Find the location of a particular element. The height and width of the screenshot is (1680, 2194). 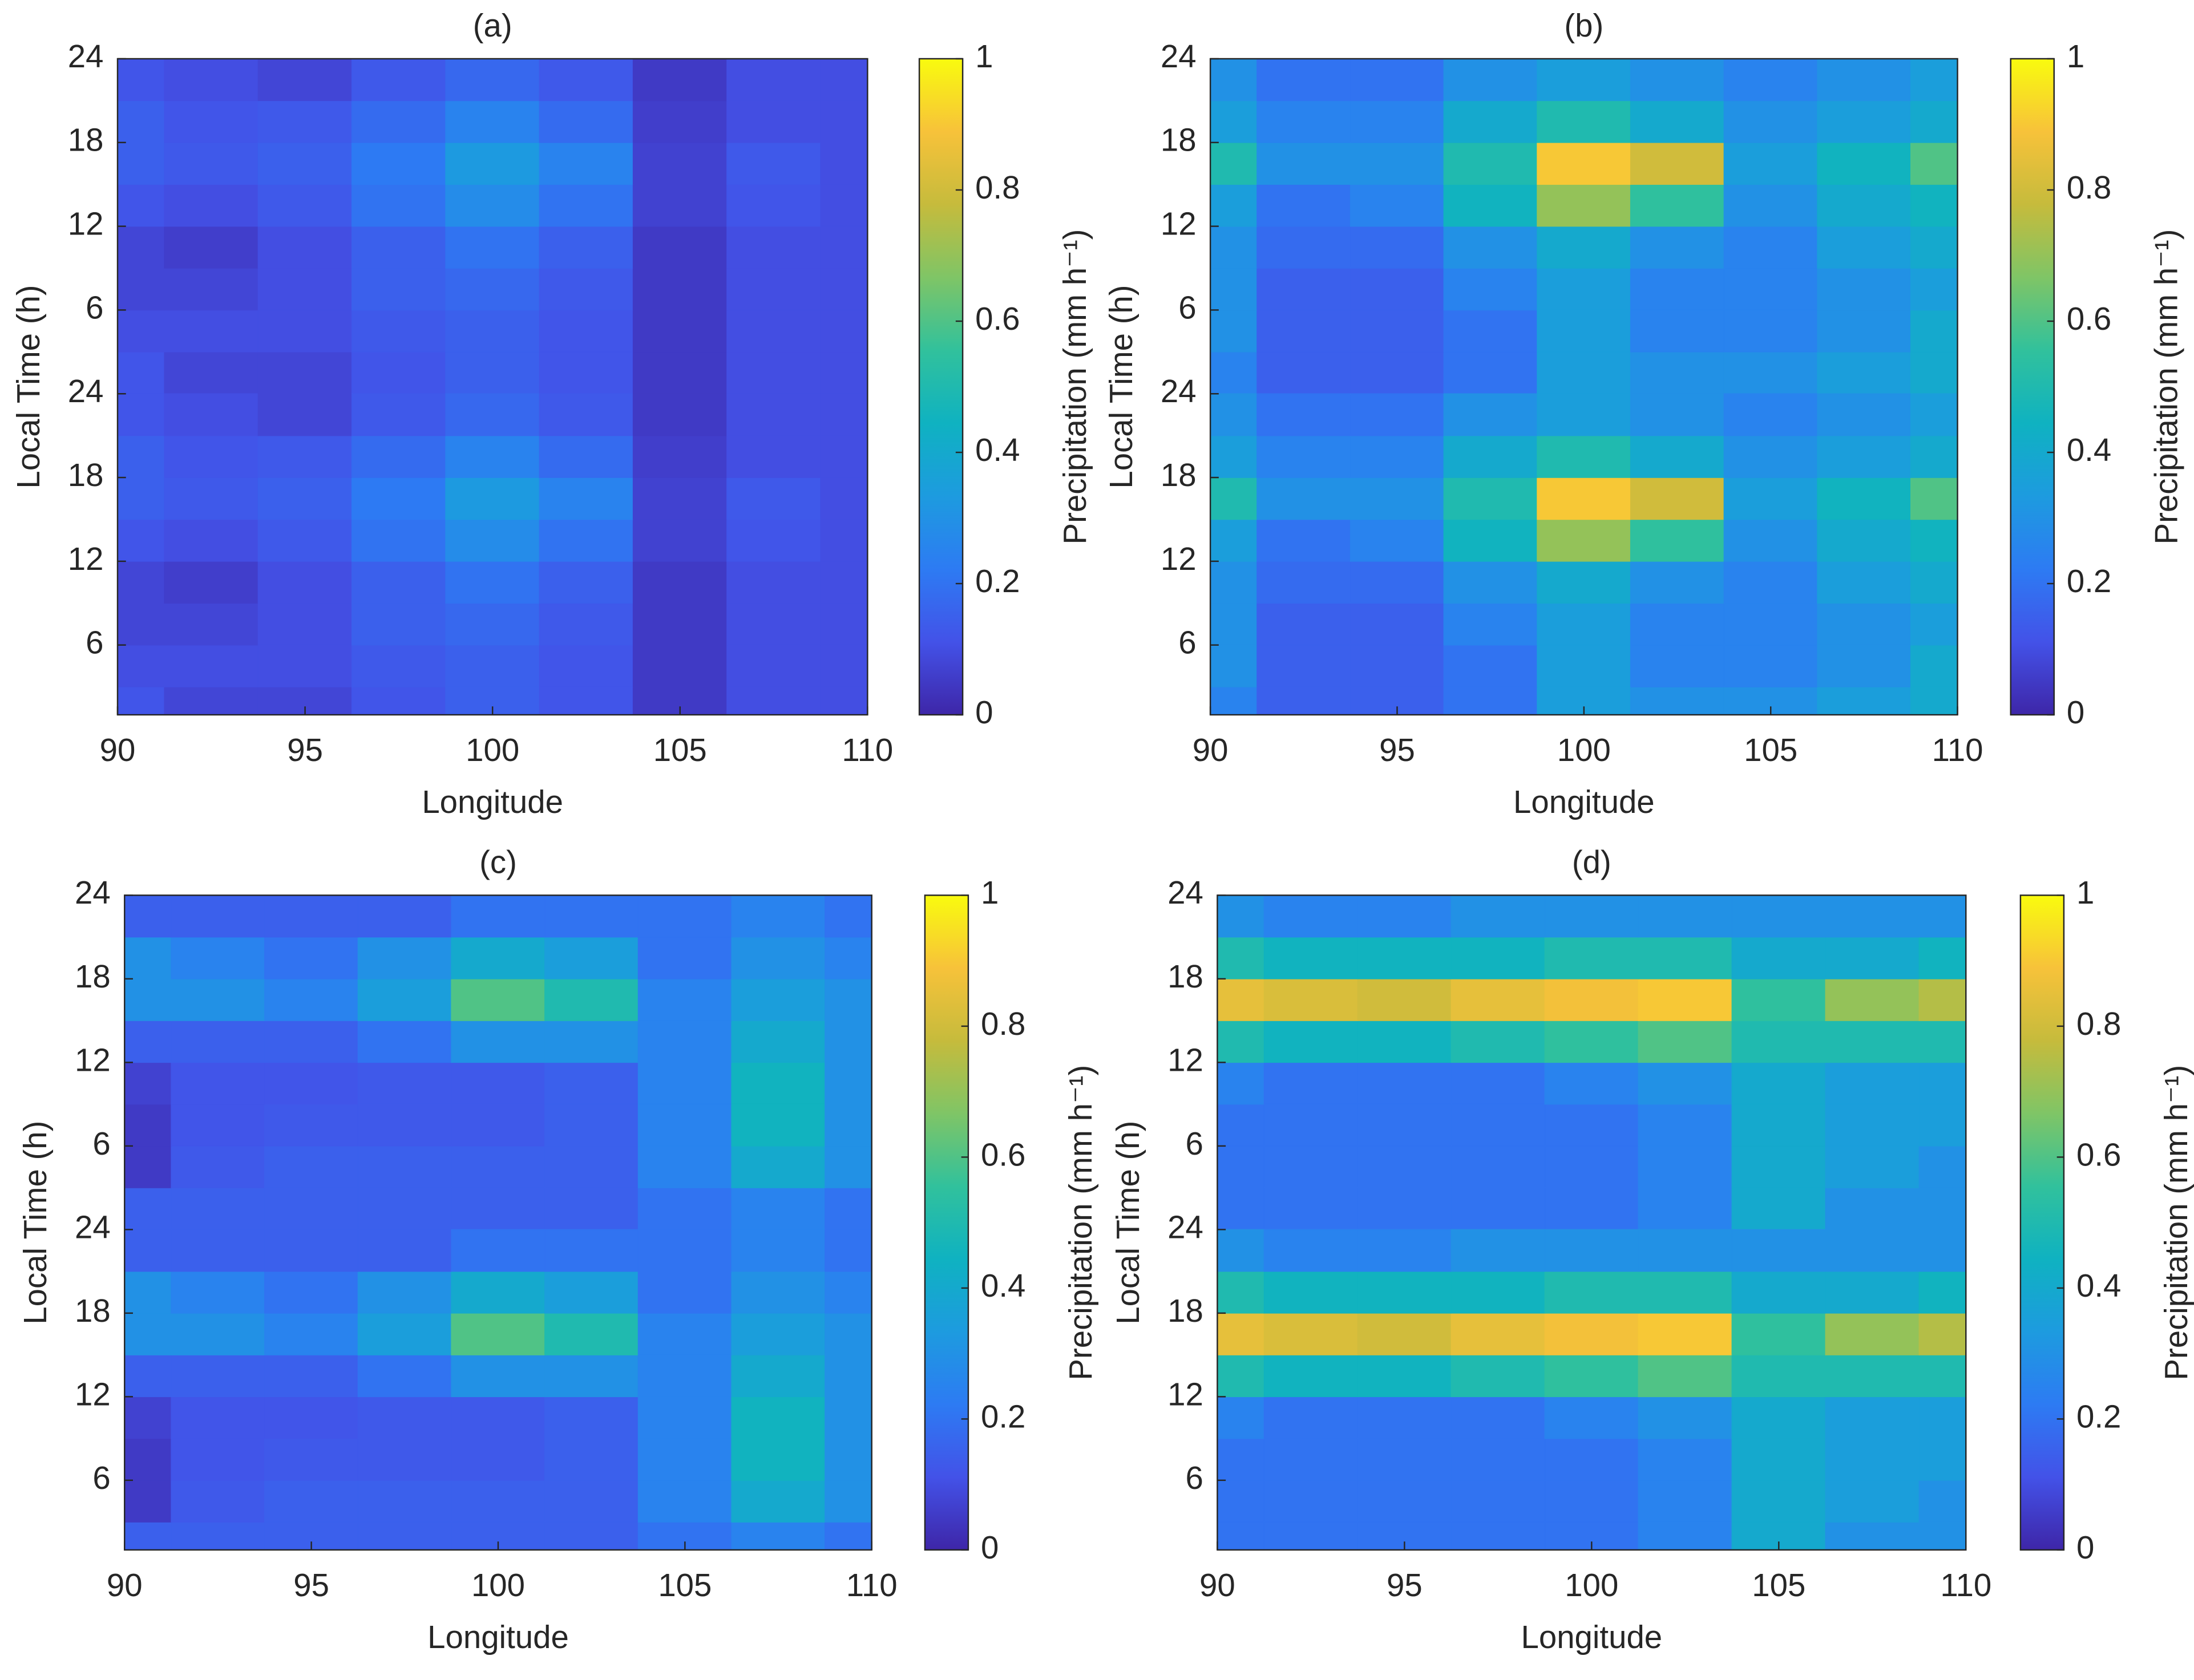

colorbar-tick-label: 0 is located at coordinates (984, 712).